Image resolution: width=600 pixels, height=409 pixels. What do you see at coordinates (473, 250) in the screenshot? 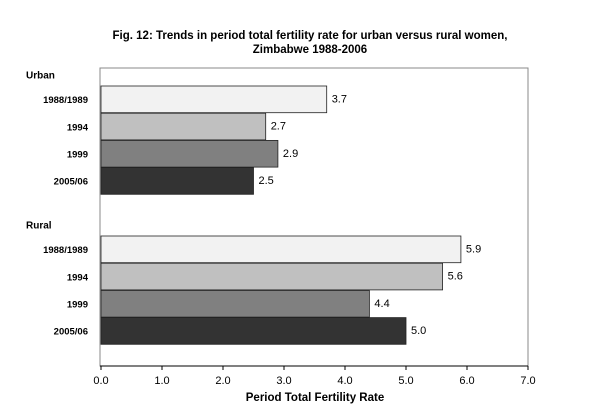
I see `value-label: 5.9` at bounding box center [473, 250].